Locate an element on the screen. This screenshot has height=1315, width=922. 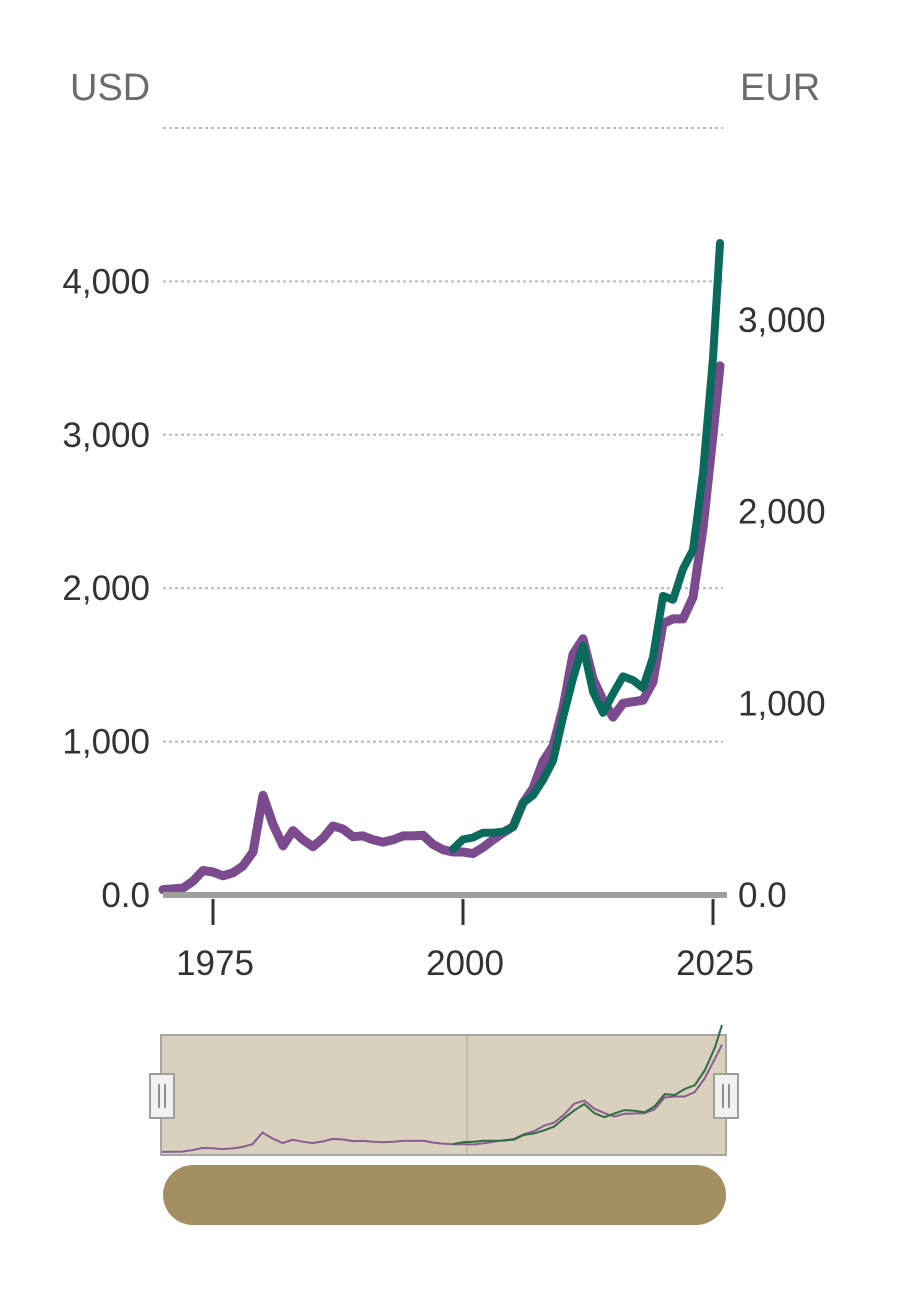
left-y-tick-label-2: 2,000 is located at coordinates (106, 588).